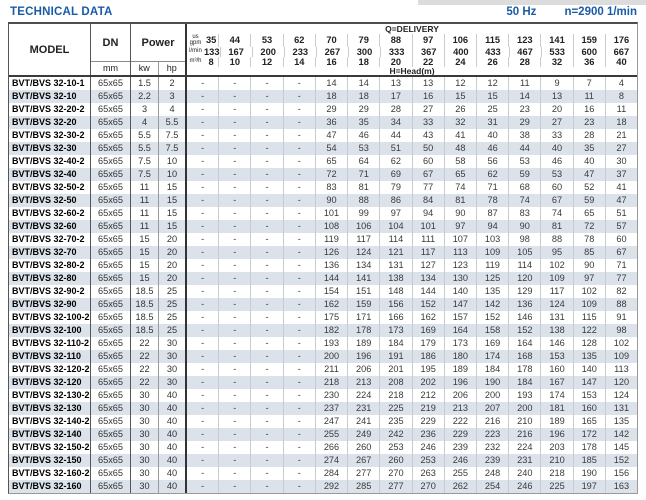 This screenshot has height=500, width=646. I want to click on head-value-cell: 71, so click(364, 174).